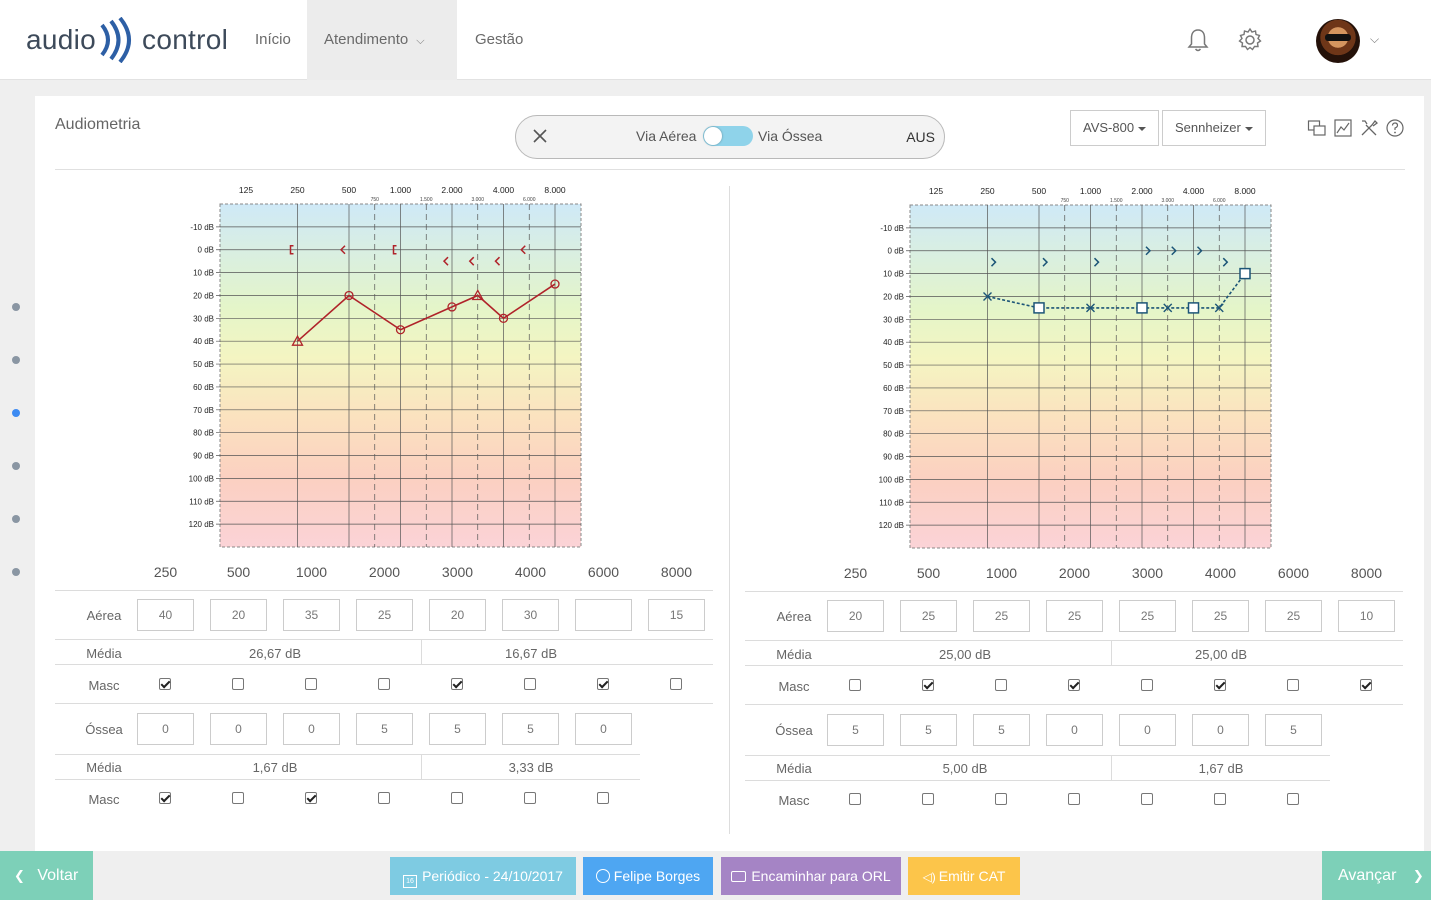 The height and width of the screenshot is (900, 1431). What do you see at coordinates (1214, 128) in the screenshot?
I see `headphone-dropdown: Sennheizer` at bounding box center [1214, 128].